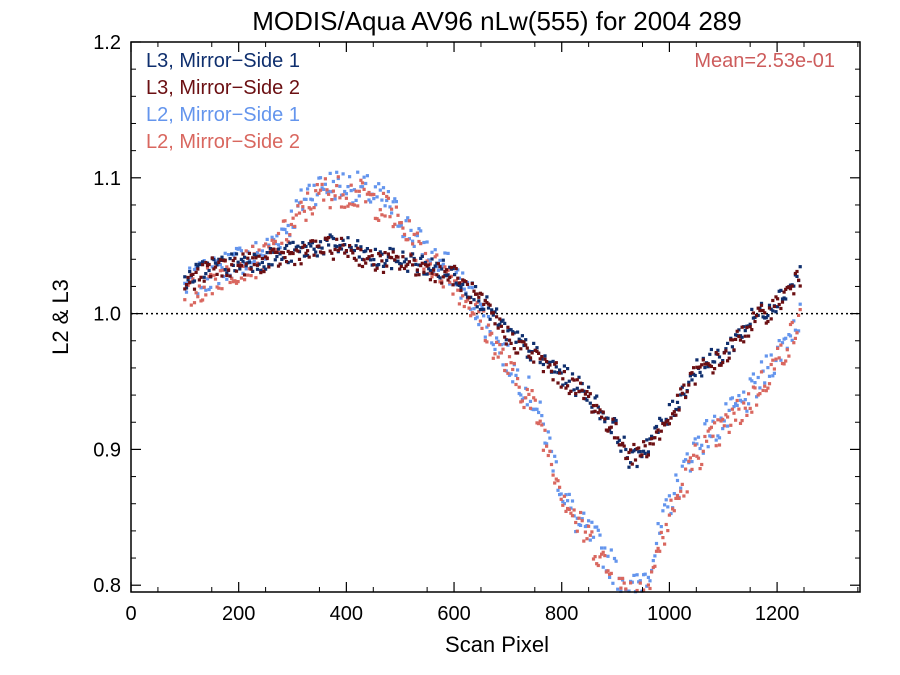  What do you see at coordinates (130, 614) in the screenshot?
I see `x-tick-label: 0` at bounding box center [130, 614].